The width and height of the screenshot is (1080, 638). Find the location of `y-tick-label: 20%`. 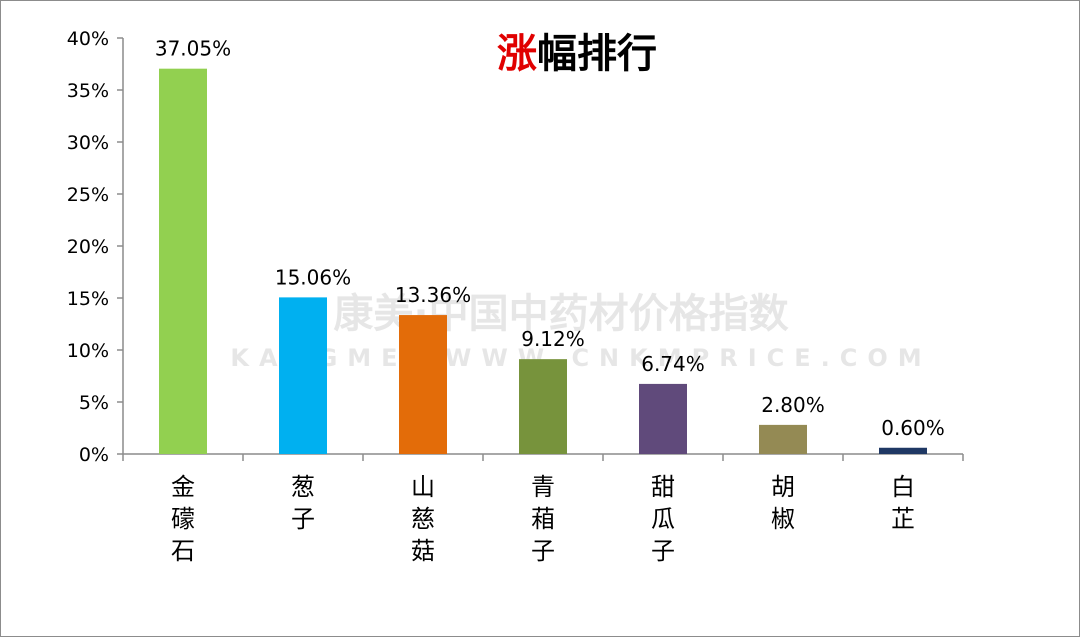

y-tick-label: 20% is located at coordinates (88, 247).